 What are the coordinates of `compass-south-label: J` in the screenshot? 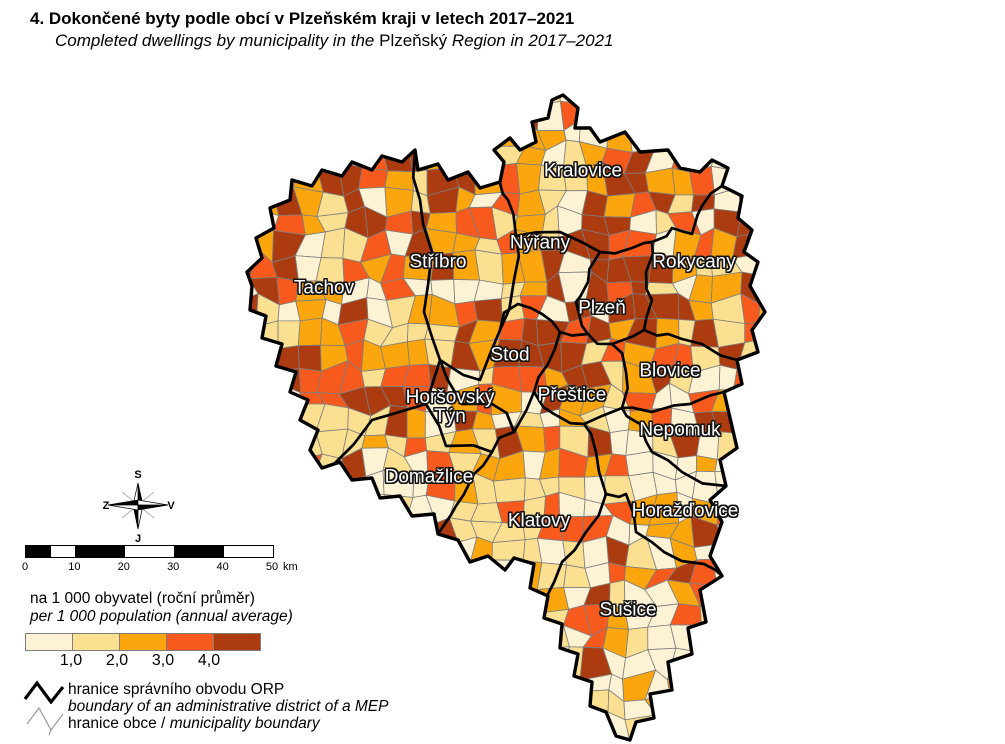 It's located at (138, 539).